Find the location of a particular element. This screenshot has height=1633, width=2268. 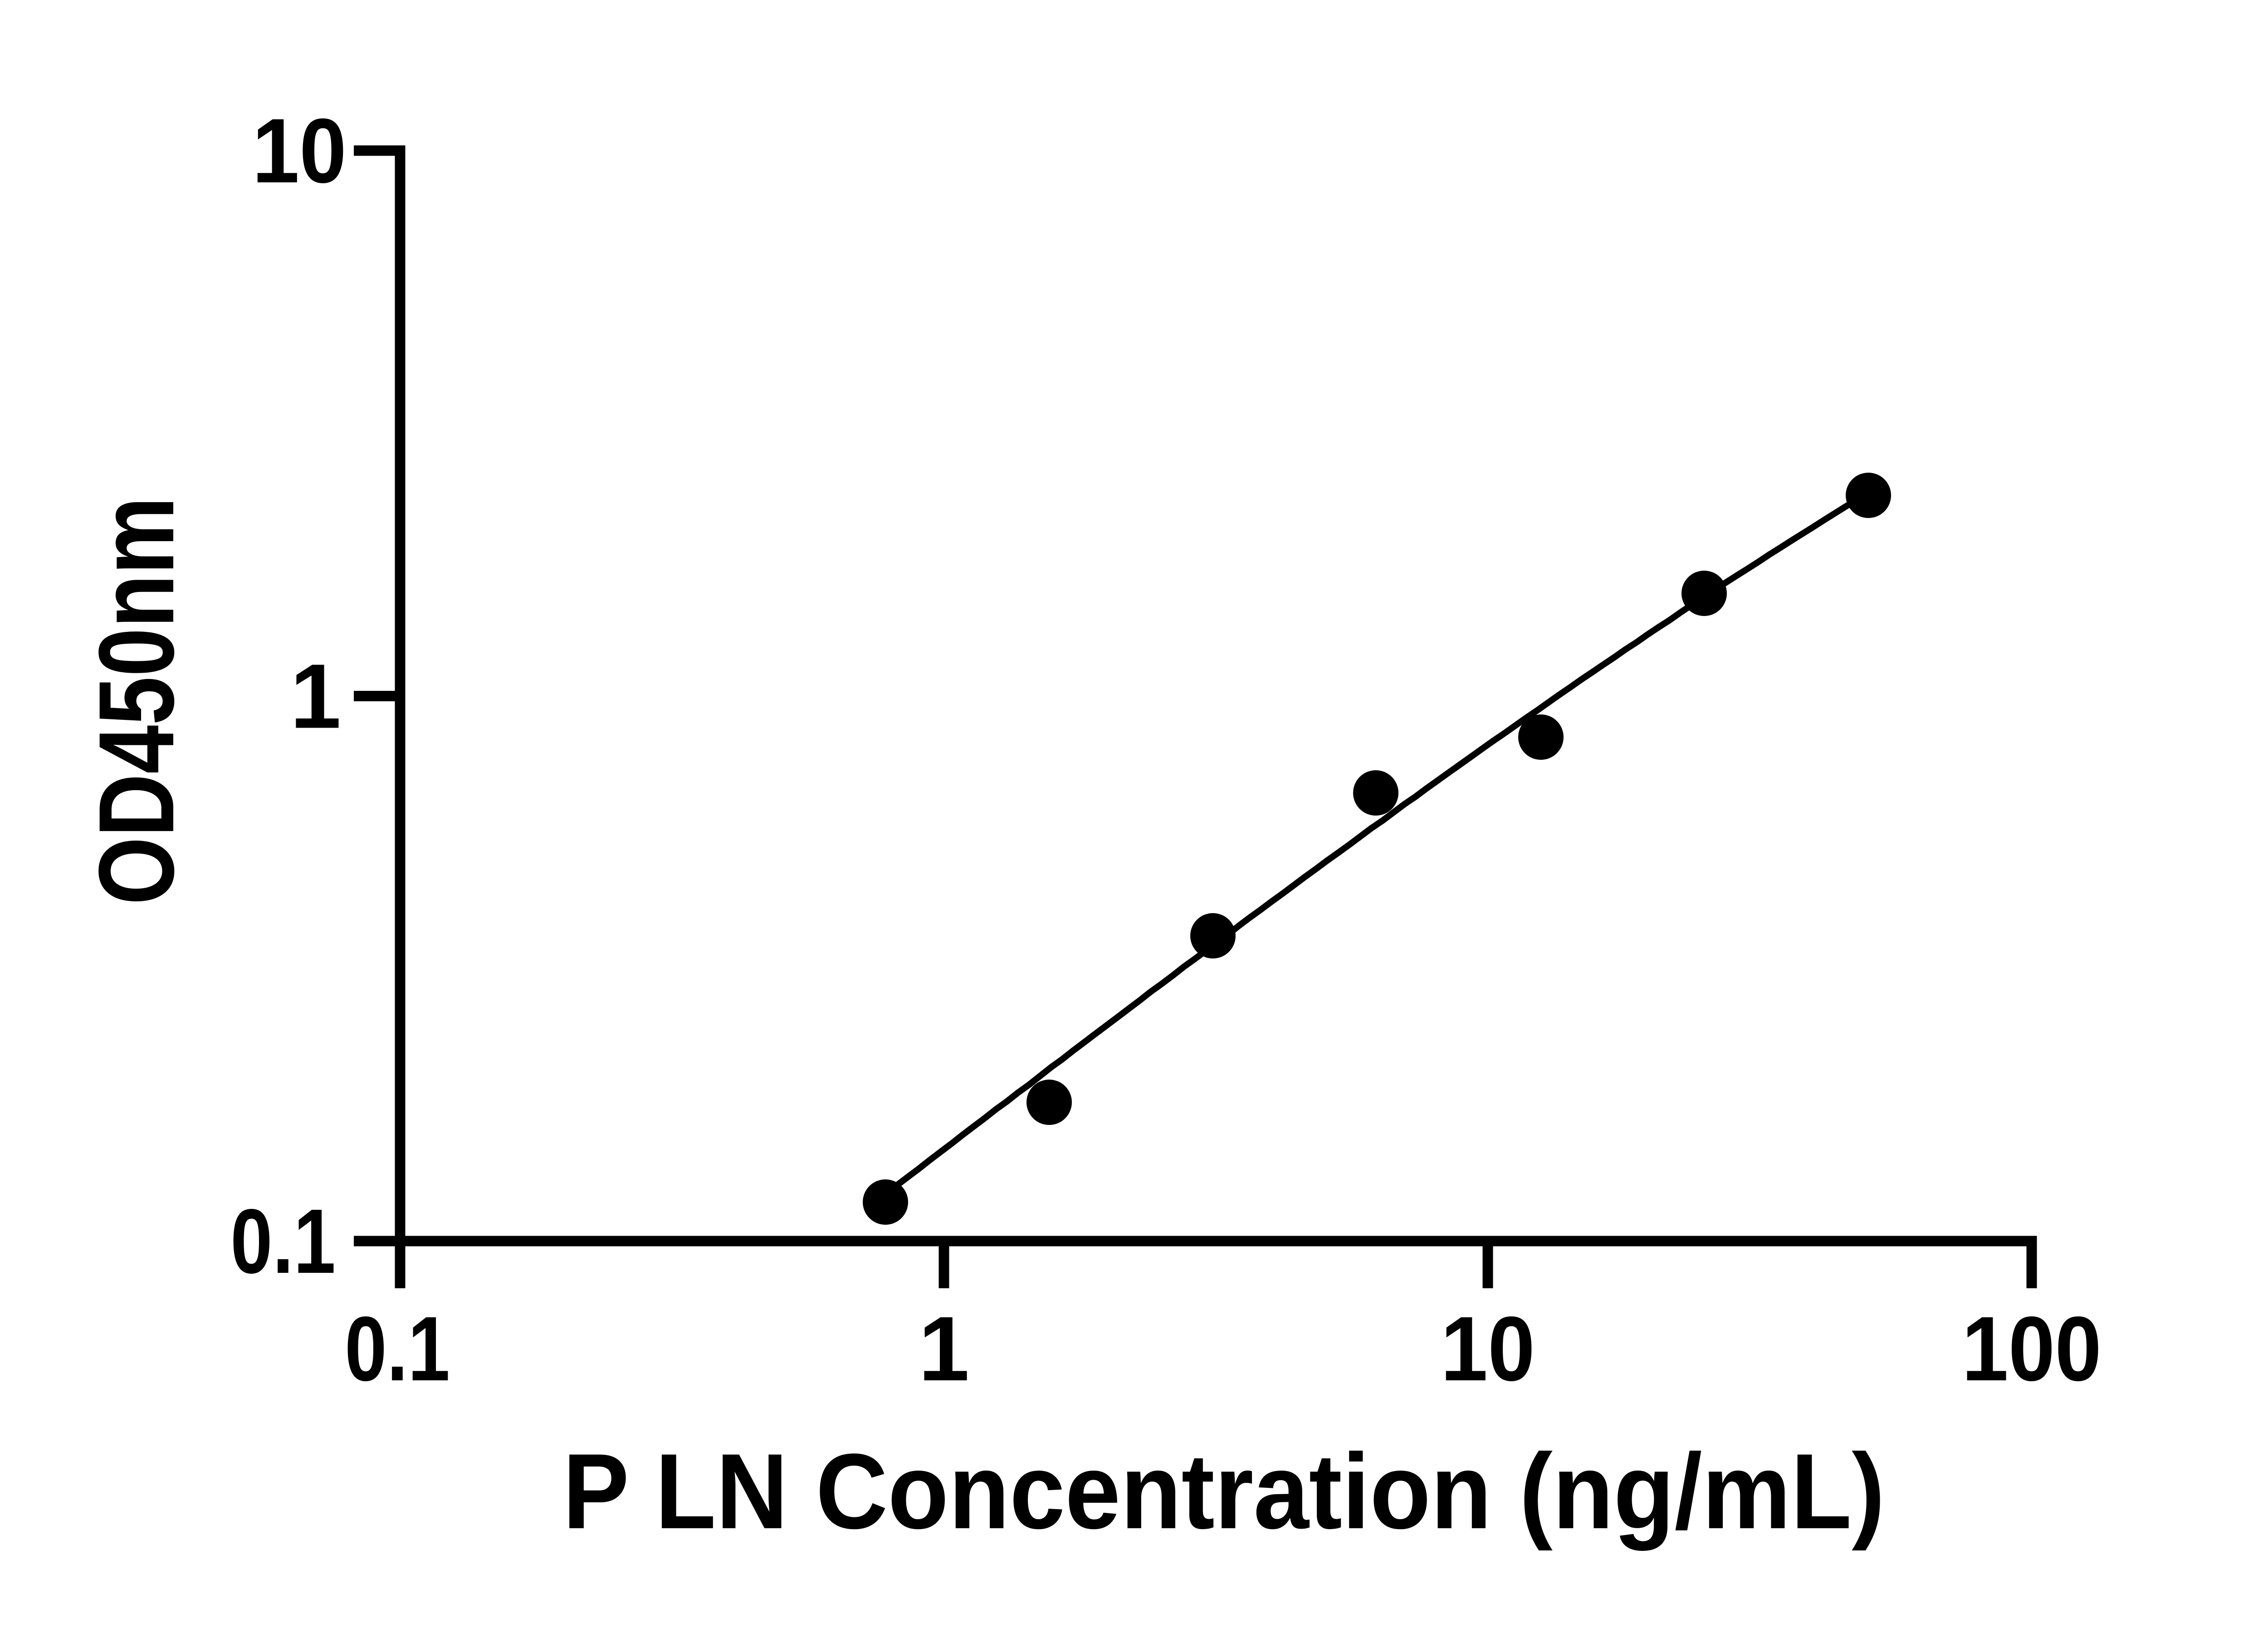

svg-text: P LN Concentration (ng/mL) is located at coordinates (1224, 1491).